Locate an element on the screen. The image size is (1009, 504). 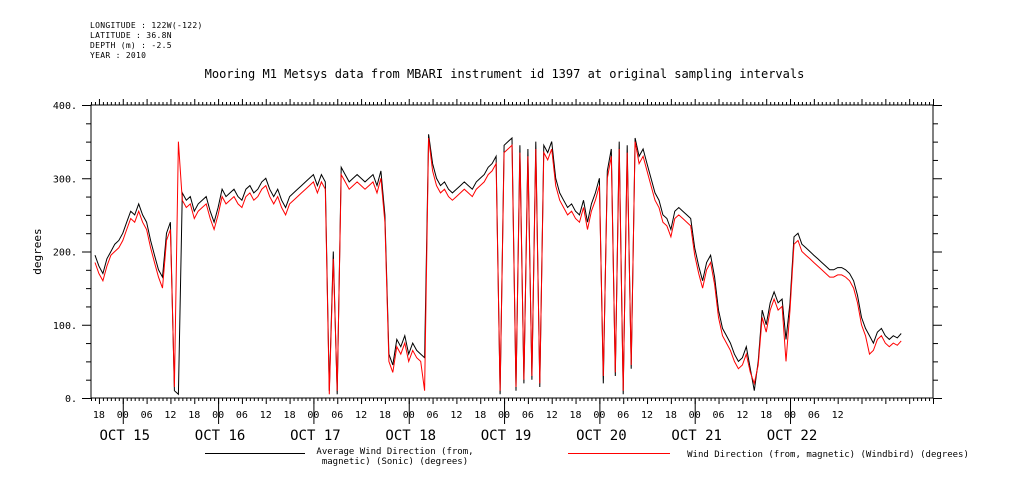
date-label: OCT 22 is located at coordinates (792, 436).